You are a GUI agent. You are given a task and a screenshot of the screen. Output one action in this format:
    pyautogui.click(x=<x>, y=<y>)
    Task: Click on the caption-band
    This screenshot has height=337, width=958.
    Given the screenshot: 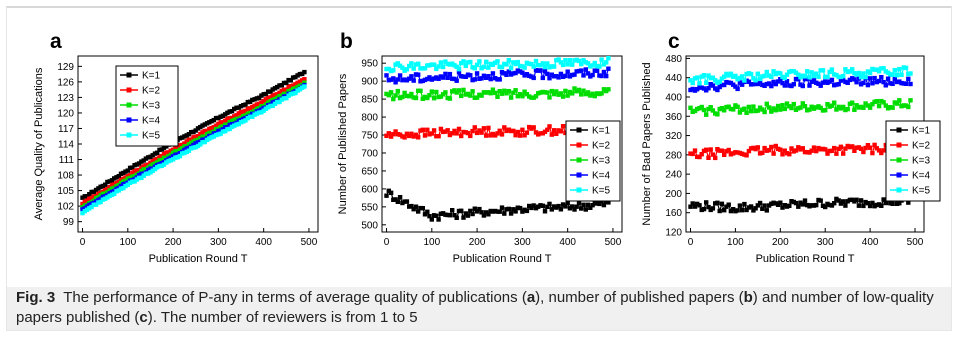 What is the action you would take?
    pyautogui.click(x=479, y=308)
    